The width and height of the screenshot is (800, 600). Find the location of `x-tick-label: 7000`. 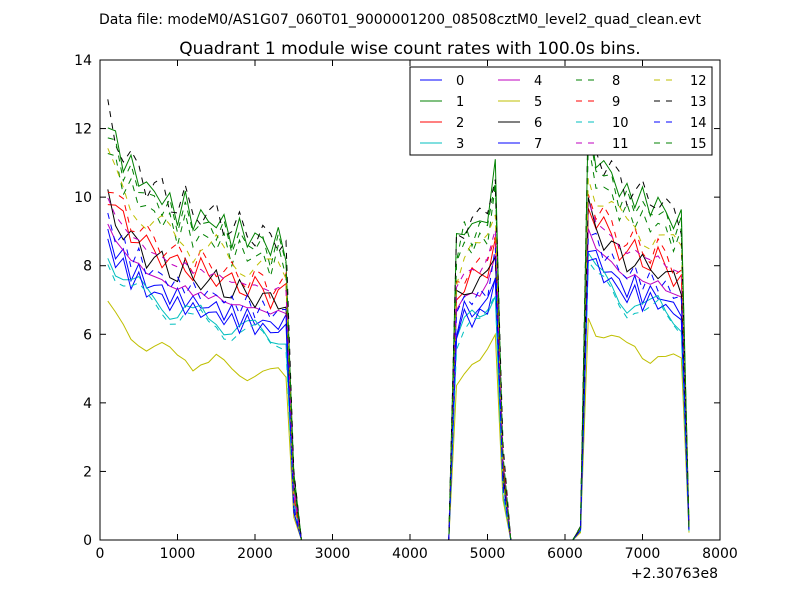

x-tick-label: 7000 is located at coordinates (643, 554).